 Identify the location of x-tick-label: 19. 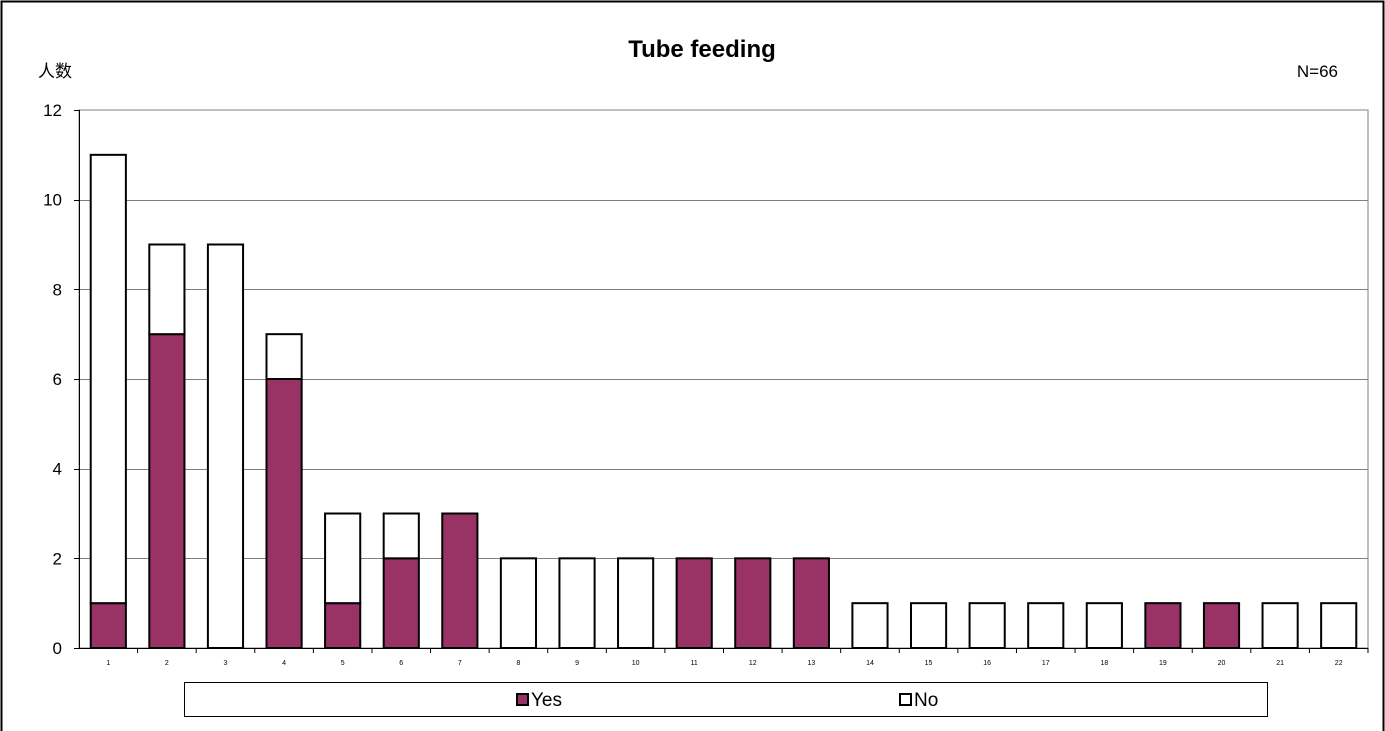
(1163, 663).